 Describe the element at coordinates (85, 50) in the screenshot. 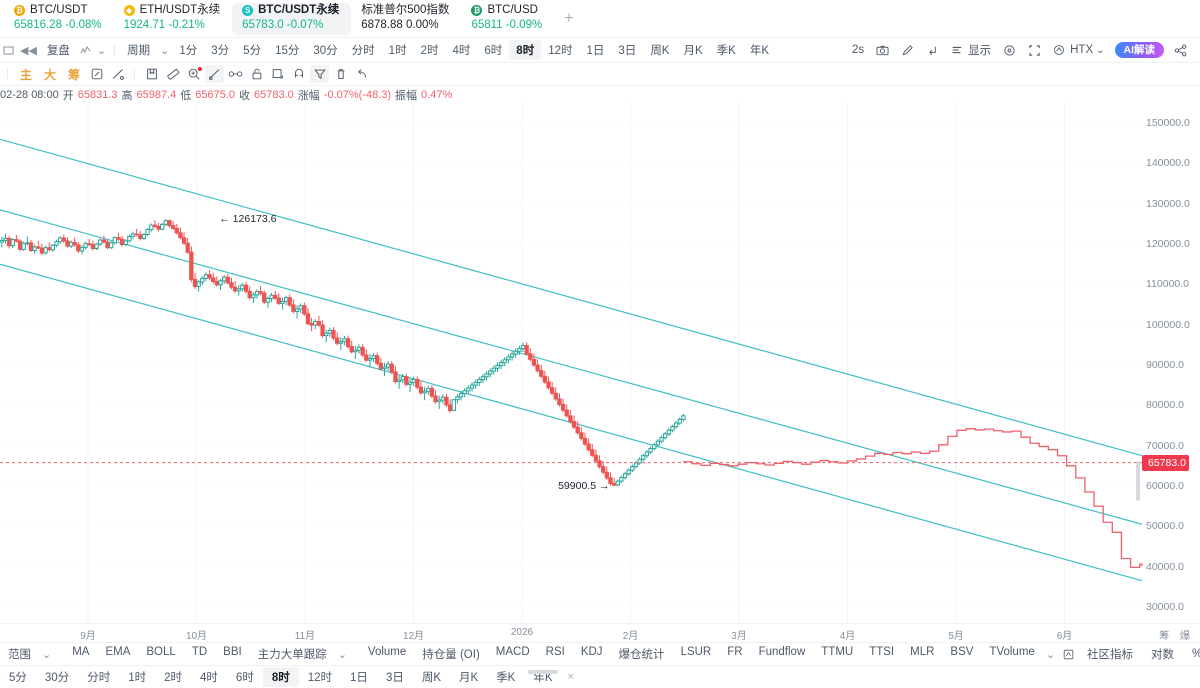

I see `indicator-template-icon` at that location.